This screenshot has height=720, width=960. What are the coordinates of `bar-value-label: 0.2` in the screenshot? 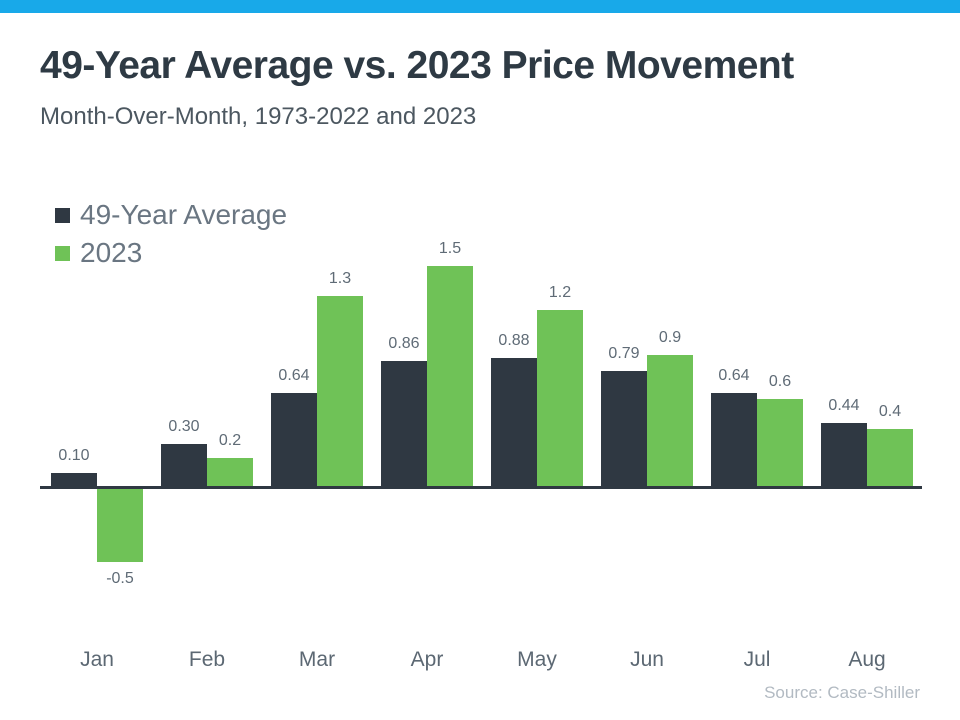 It's located at (230, 440).